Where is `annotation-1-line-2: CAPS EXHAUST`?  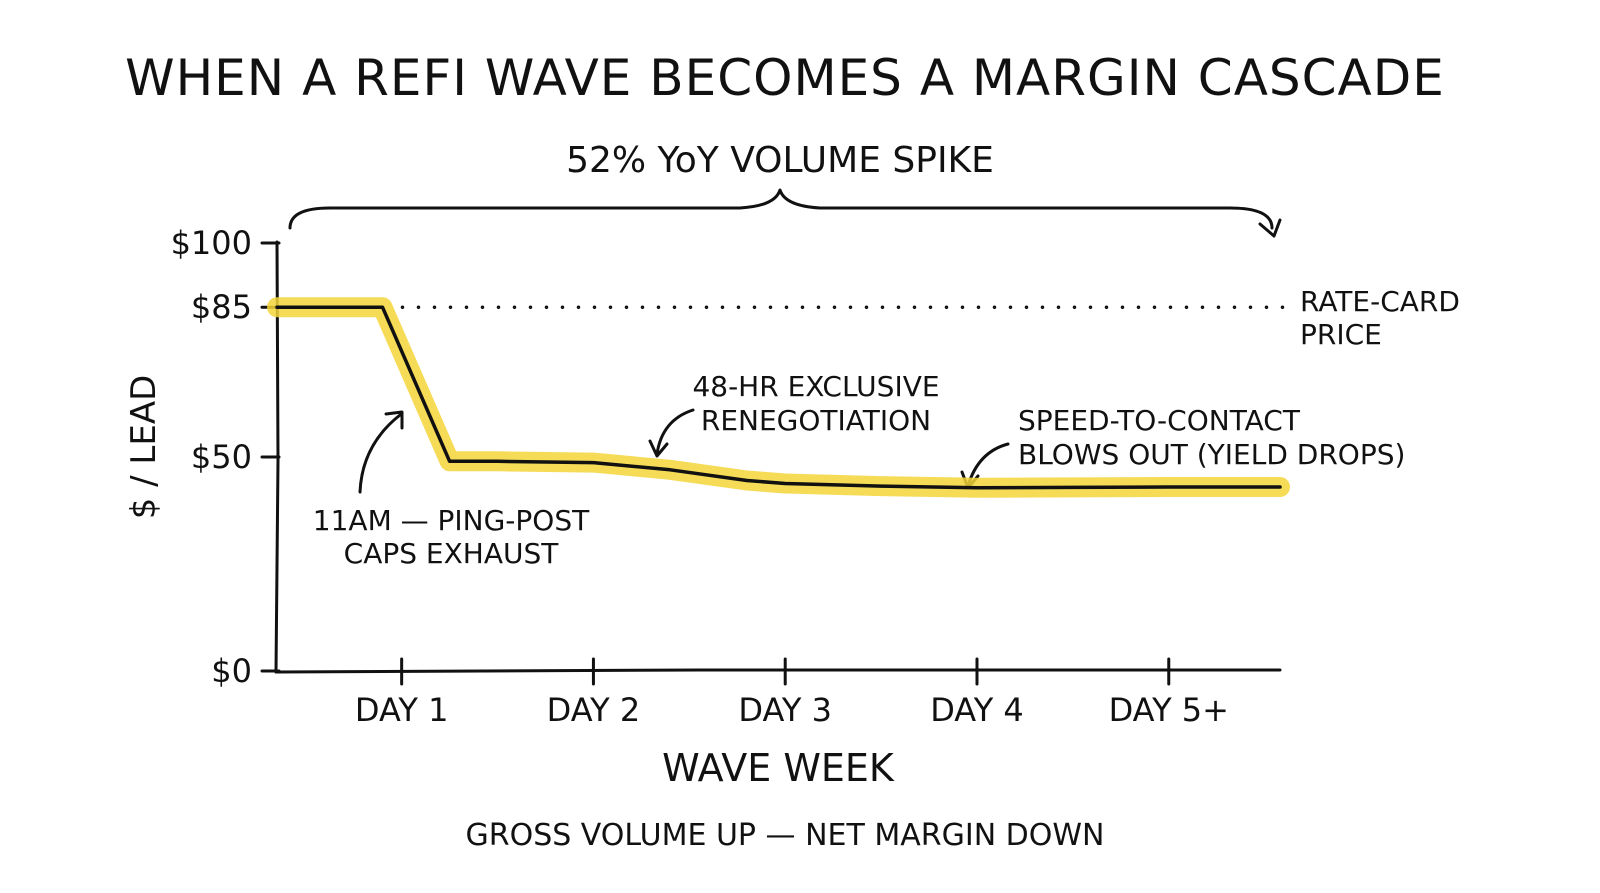
annotation-1-line-2: CAPS EXHAUST is located at coordinates (452, 553).